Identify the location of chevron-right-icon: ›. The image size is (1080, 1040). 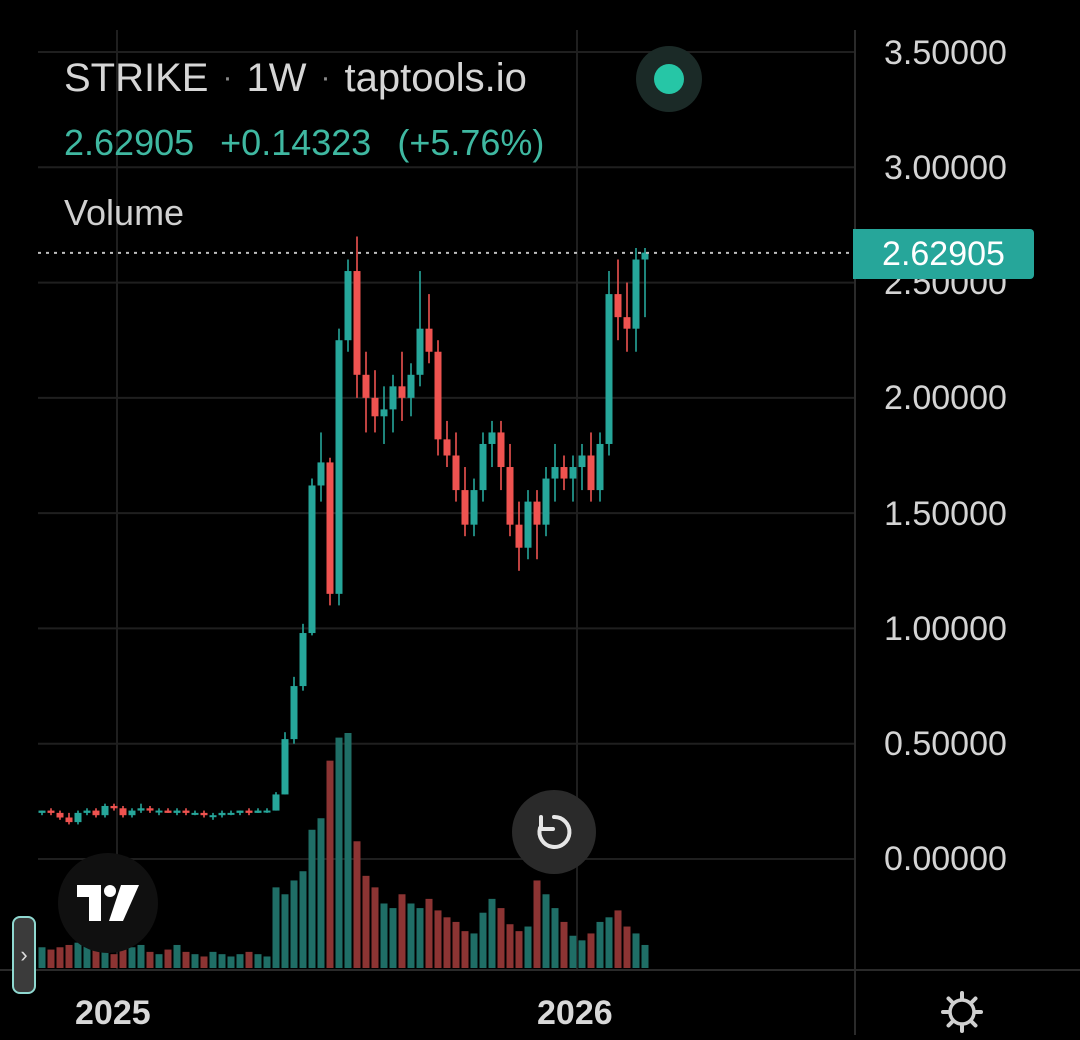
(24, 954).